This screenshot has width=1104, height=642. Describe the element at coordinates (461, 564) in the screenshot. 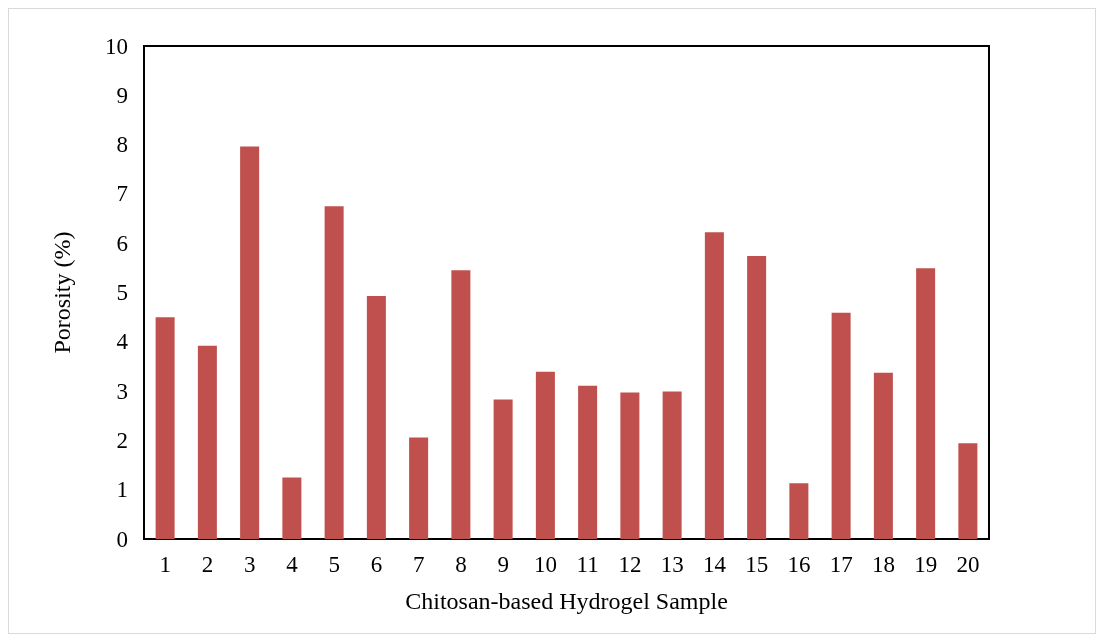

I see `x-tick-label: 8` at that location.